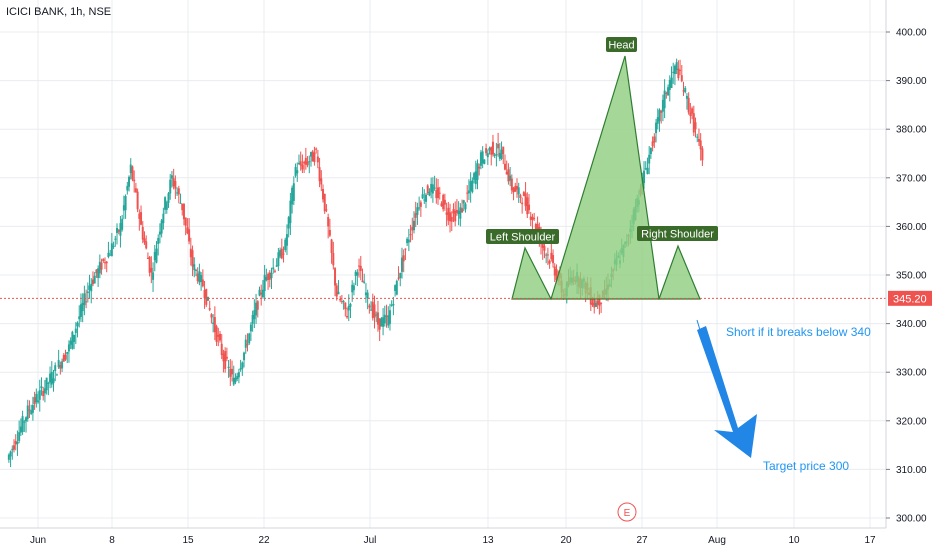  I want to click on left-shoulder-label: Left Shoulder, so click(522, 236).